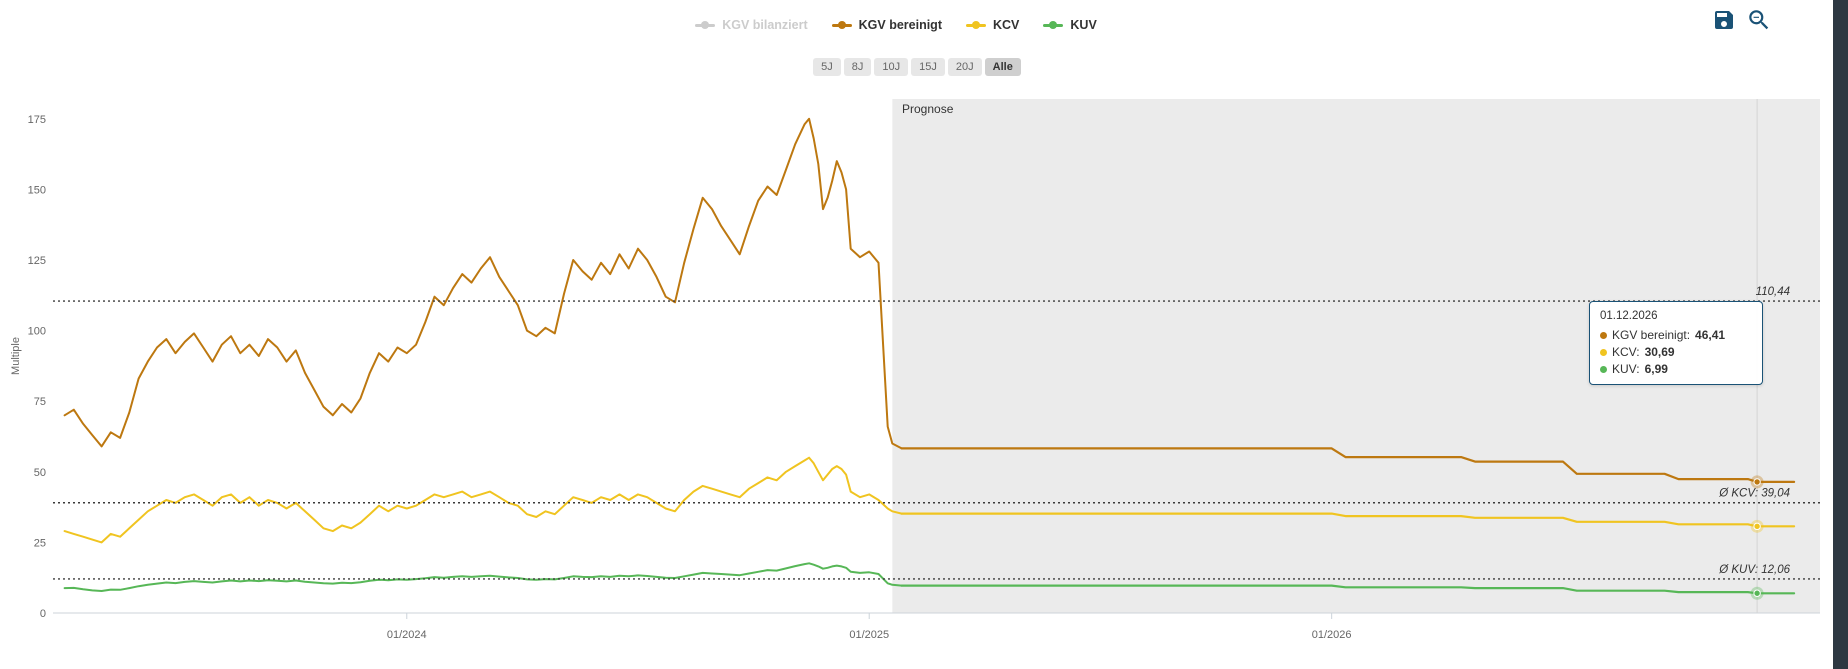 The width and height of the screenshot is (1848, 669). What do you see at coordinates (1626, 352) in the screenshot?
I see `tooltip-series-label: KCV:` at bounding box center [1626, 352].